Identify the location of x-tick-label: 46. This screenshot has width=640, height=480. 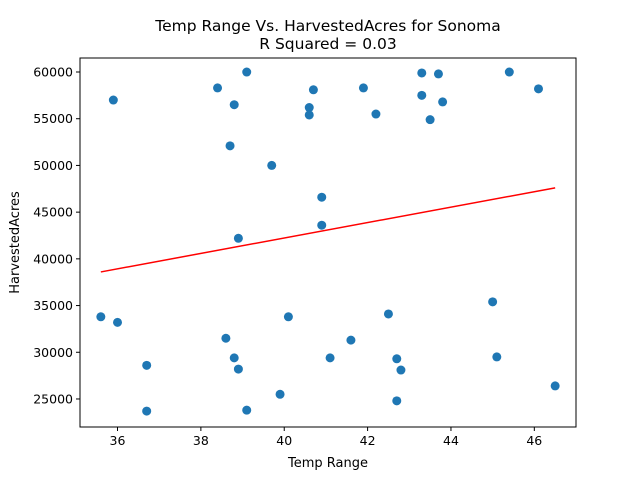
(534, 440).